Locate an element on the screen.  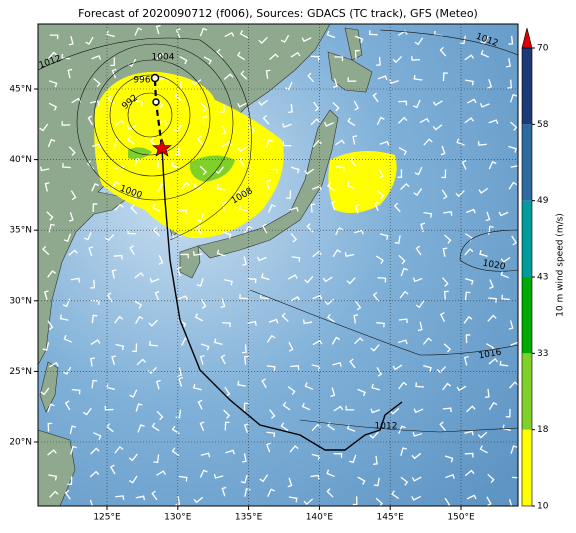
lat-label: 25°N is located at coordinates (20, 372).